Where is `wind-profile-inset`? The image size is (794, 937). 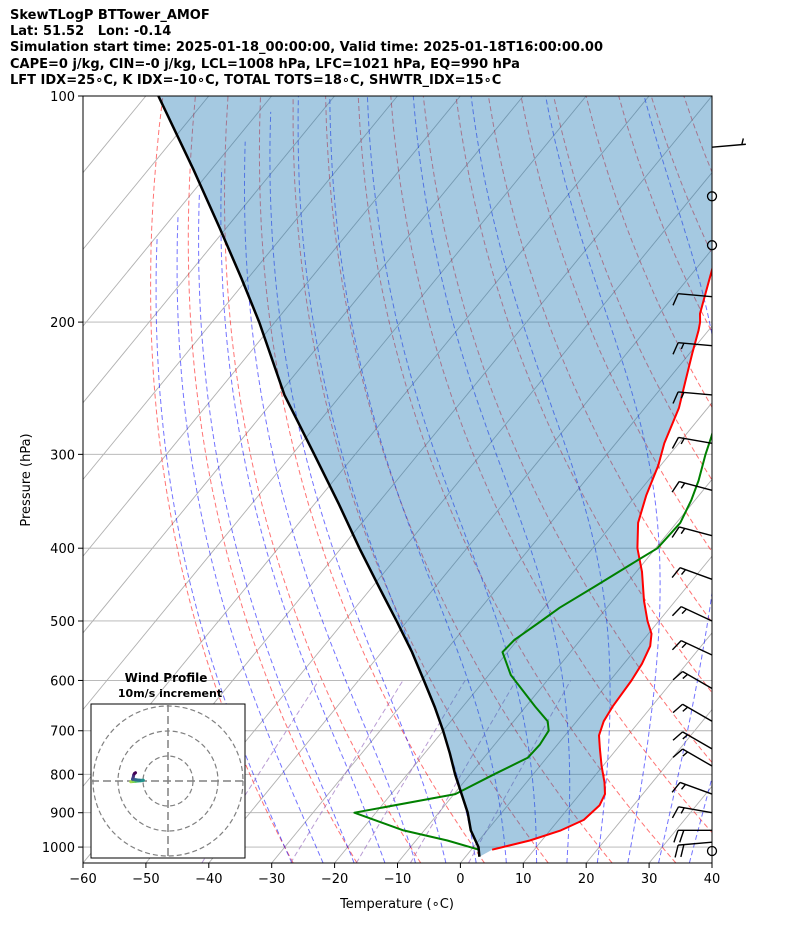
wind-profile-inset is located at coordinates (168, 781).